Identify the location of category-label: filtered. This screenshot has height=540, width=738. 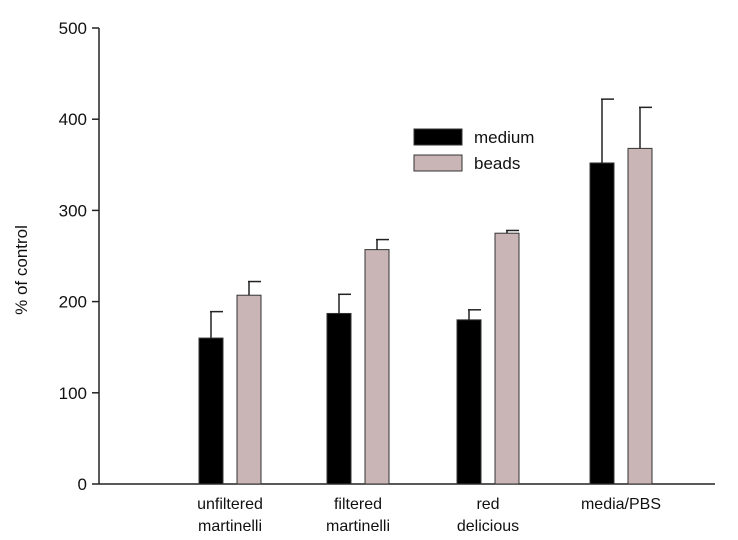
(358, 504).